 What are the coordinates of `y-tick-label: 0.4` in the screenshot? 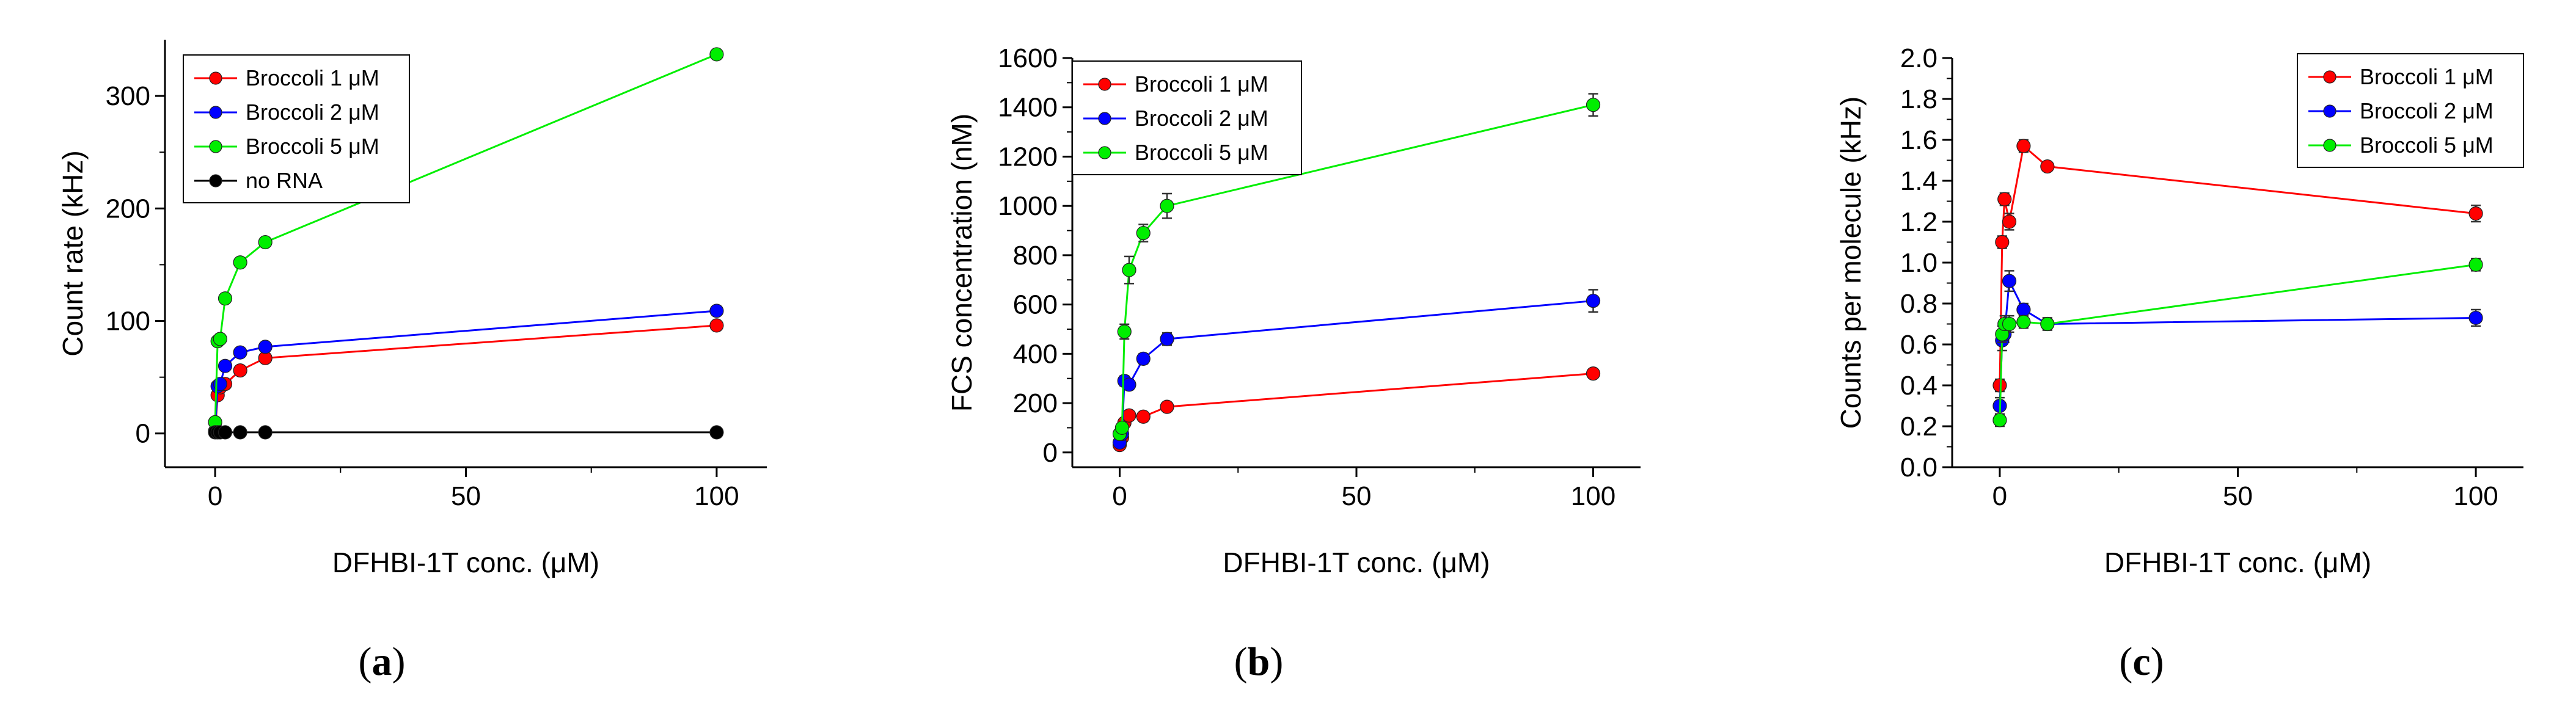 It's located at (1918, 386).